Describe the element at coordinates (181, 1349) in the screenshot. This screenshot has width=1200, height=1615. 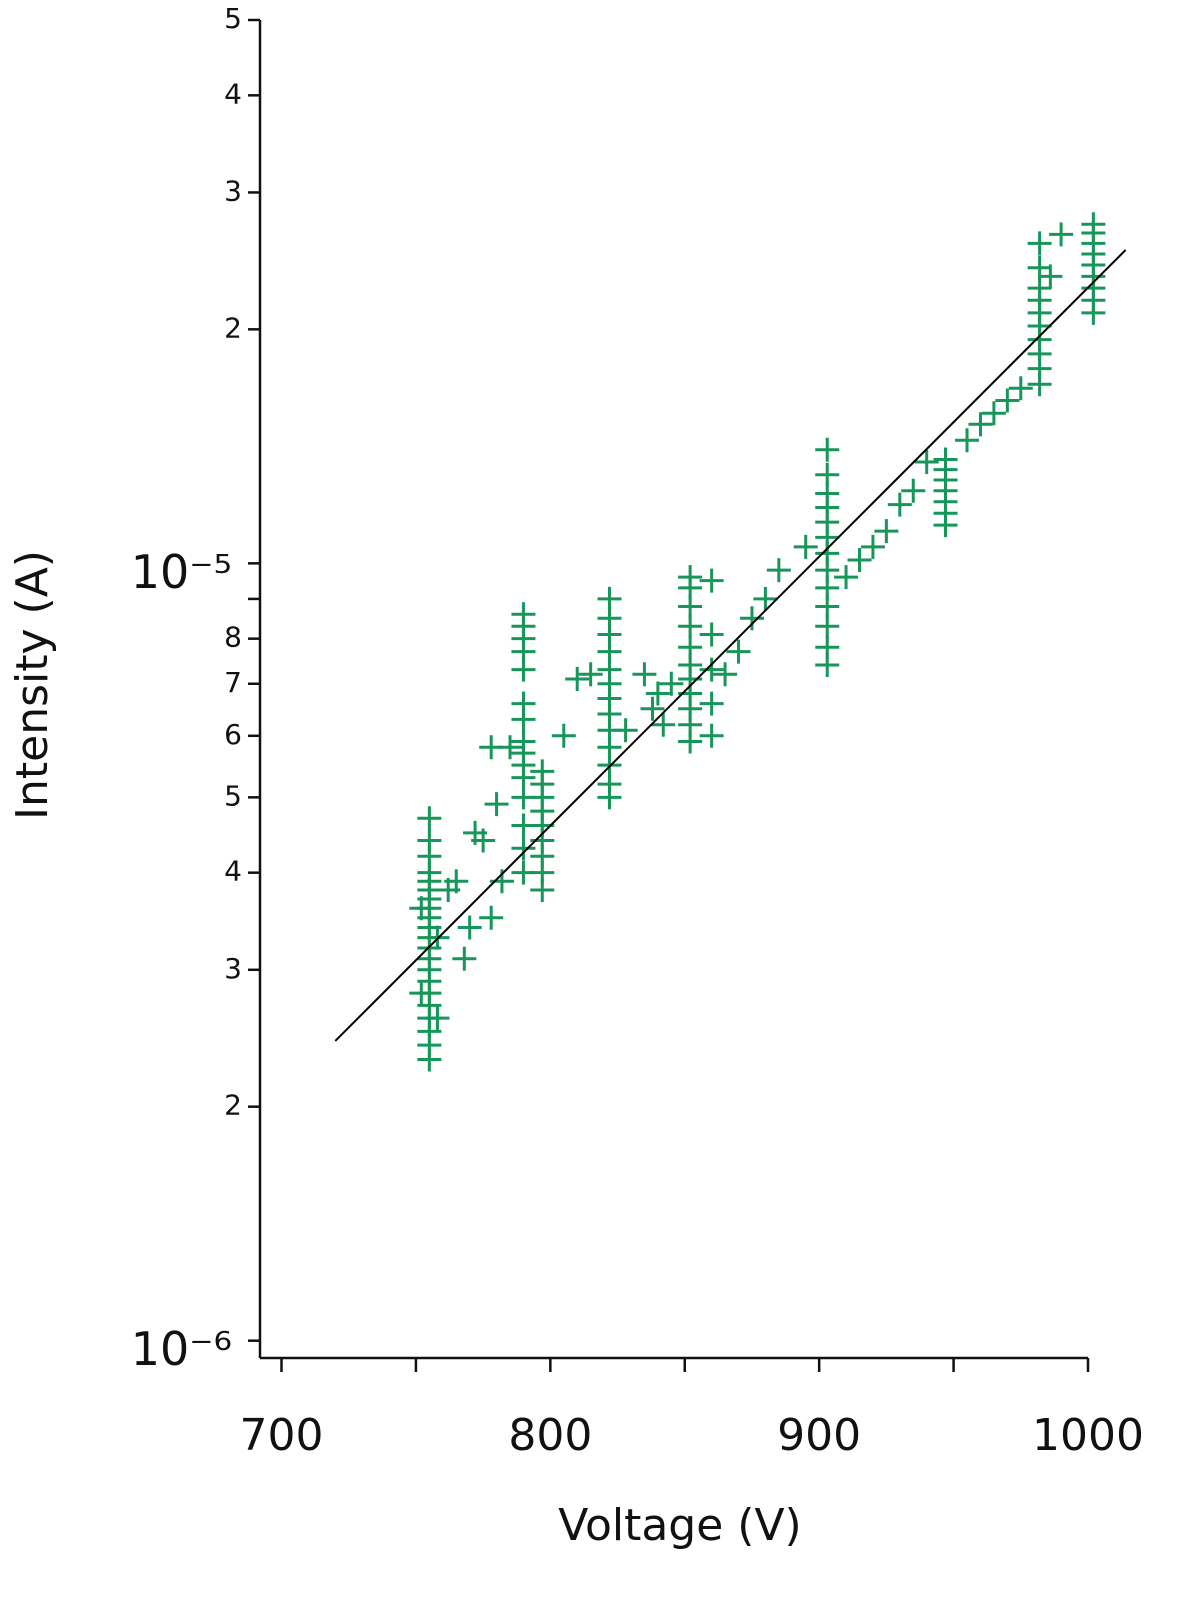
I see `y-tick-label: 10⁻⁶` at that location.